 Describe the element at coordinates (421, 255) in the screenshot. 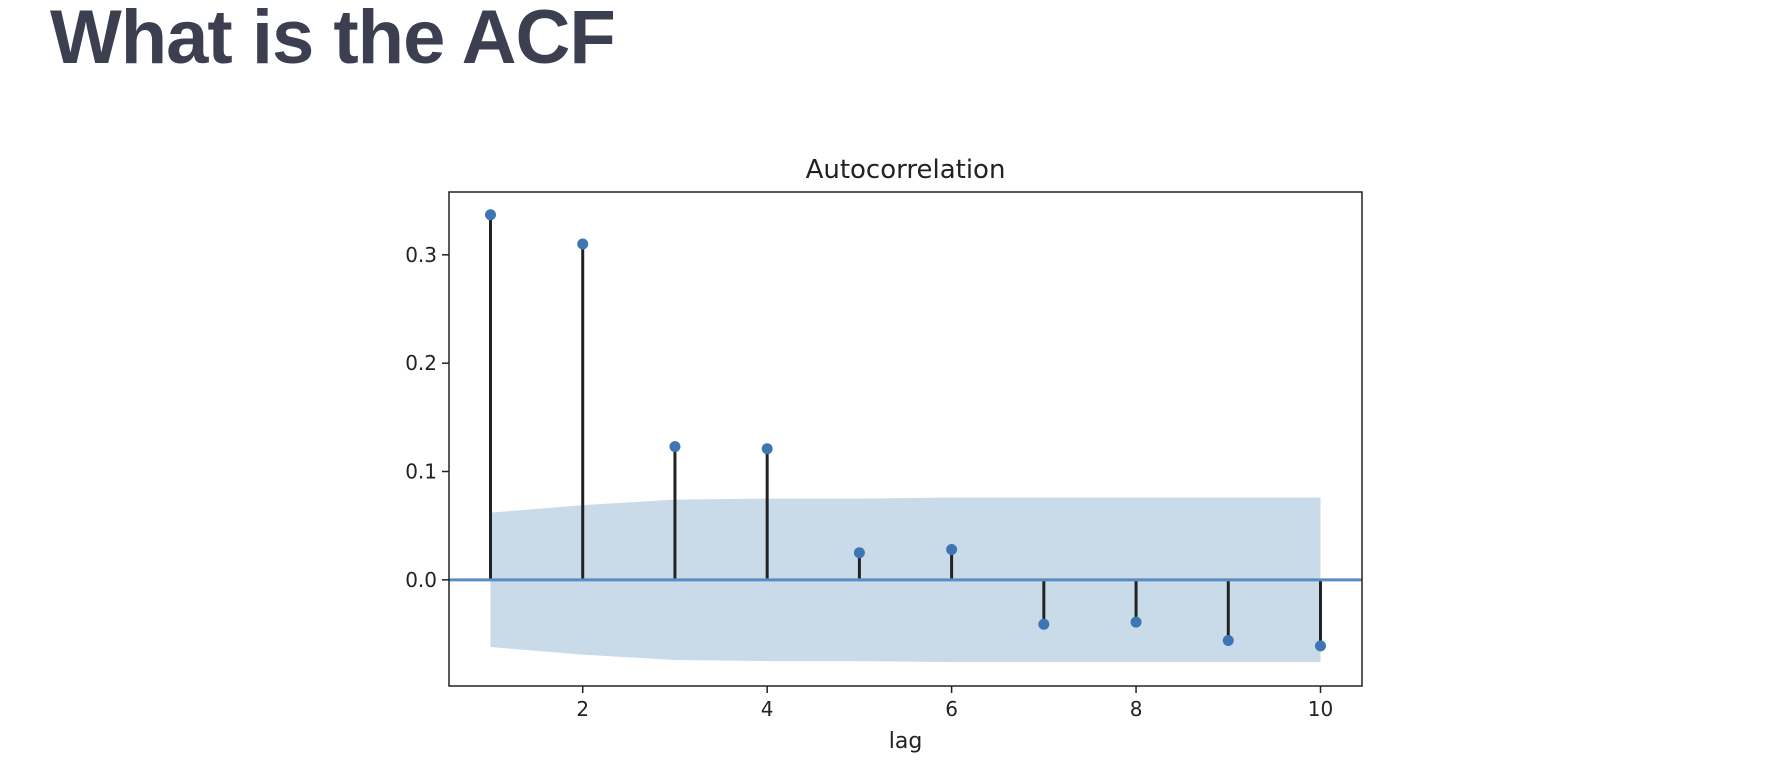

I see `y-tick-label: 0.3` at that location.